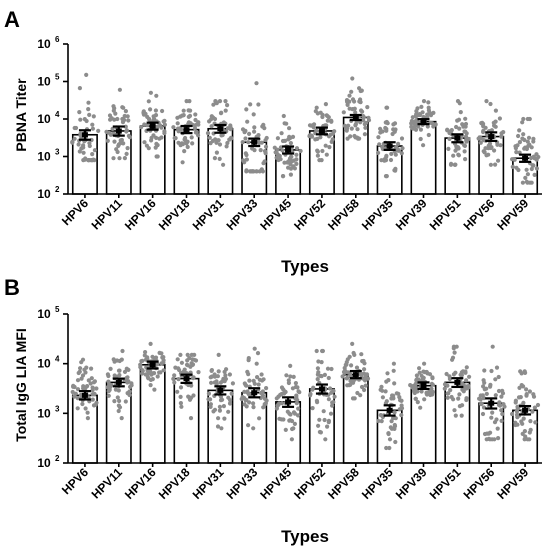 The width and height of the screenshot is (550, 554). Describe the element at coordinates (107, 483) in the screenshot. I see `panel-b-category-label: HPV11` at that location.